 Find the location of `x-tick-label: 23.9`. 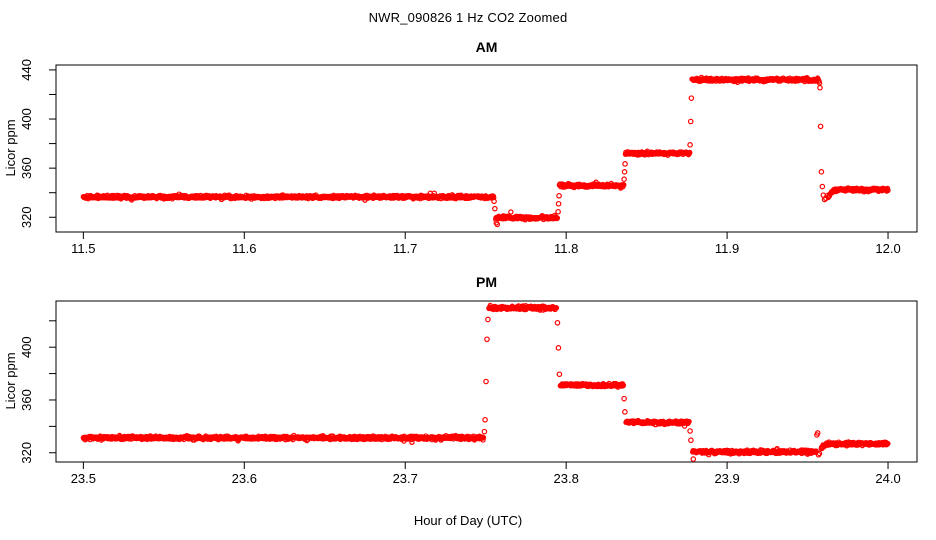

x-tick-label: 23.9 is located at coordinates (726, 478).